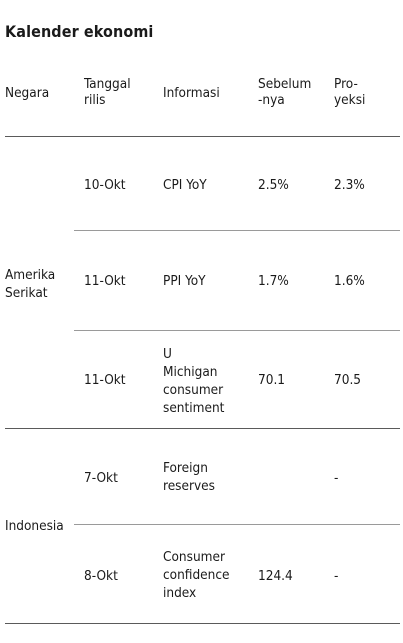 Image resolution: width=403 pixels, height=643 pixels. What do you see at coordinates (348, 380) in the screenshot?
I see `table-row-projection: 70.5` at bounding box center [348, 380].